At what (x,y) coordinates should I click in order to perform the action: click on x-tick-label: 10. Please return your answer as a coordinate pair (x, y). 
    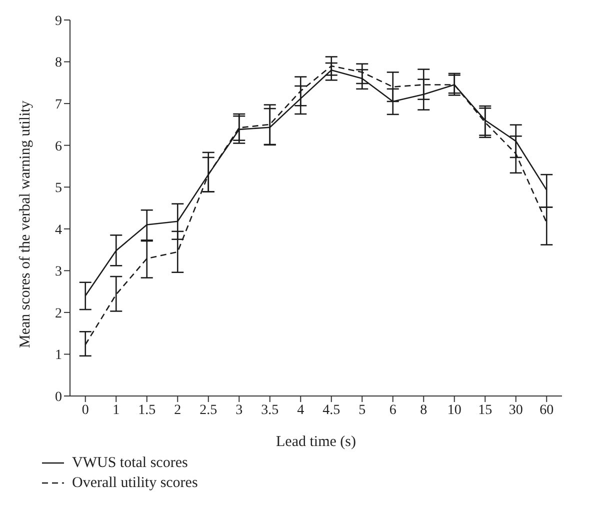
    Looking at the image, I should click on (454, 410).